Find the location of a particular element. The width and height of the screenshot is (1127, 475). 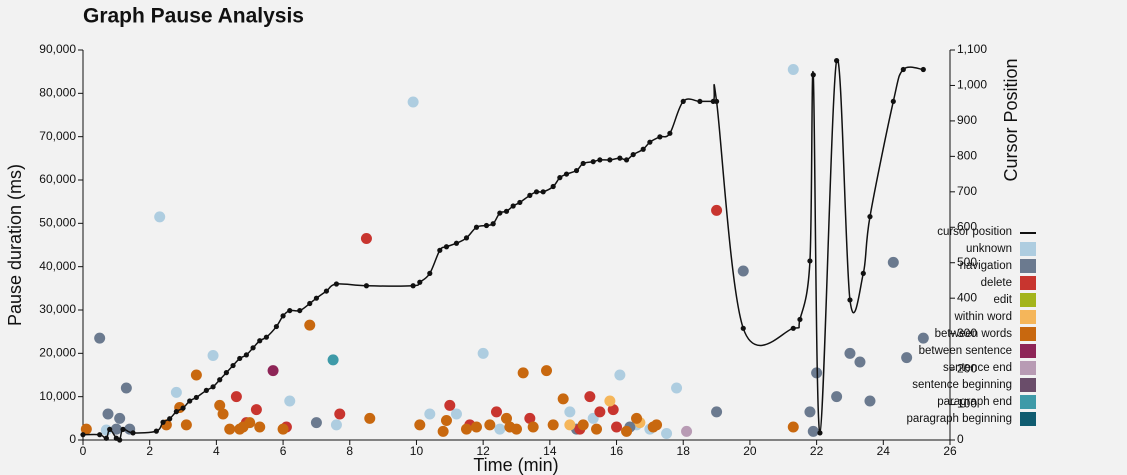

x-tick-label: 16 is located at coordinates (617, 451).